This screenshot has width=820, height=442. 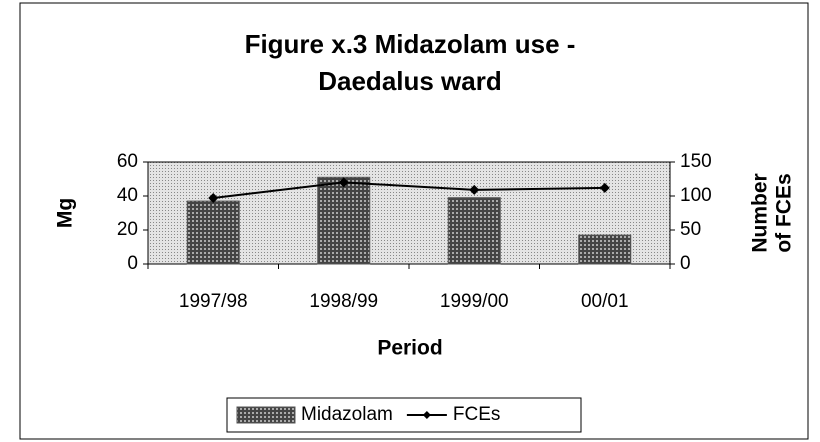 What do you see at coordinates (127, 229) in the screenshot?
I see `y-tick-label: 20` at bounding box center [127, 229].